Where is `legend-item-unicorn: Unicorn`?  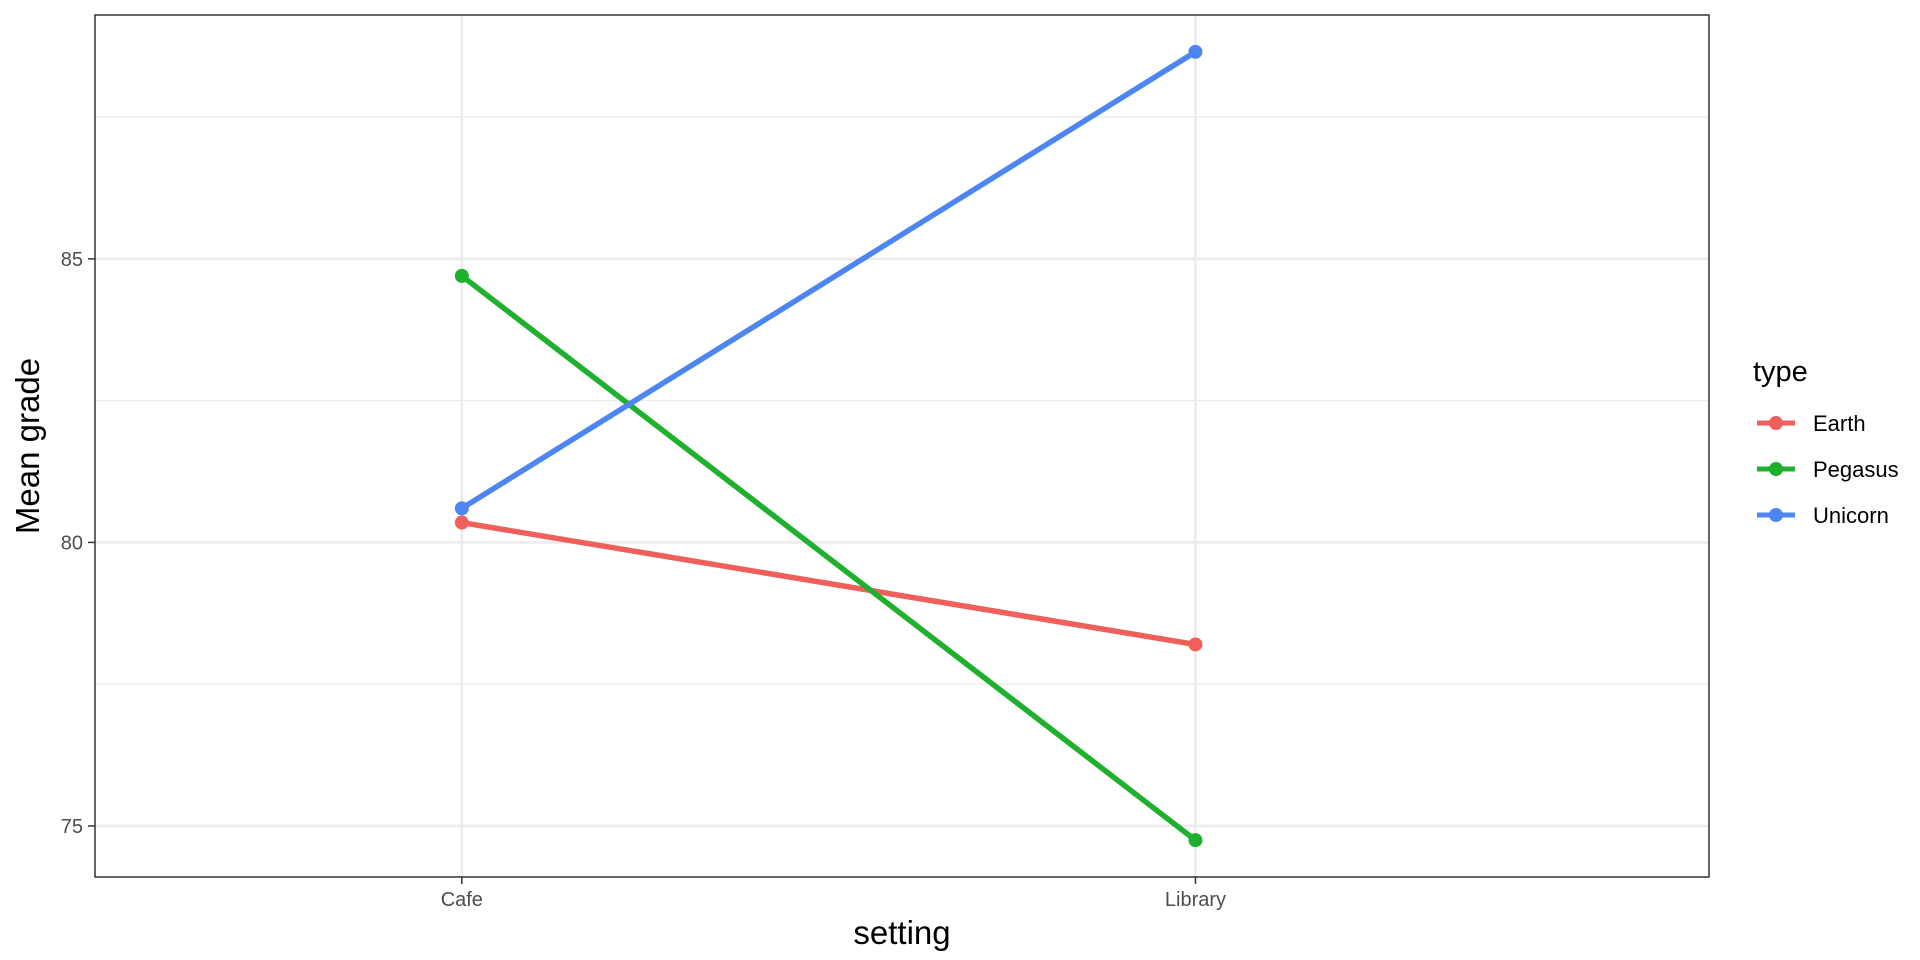 legend-item-unicorn: Unicorn is located at coordinates (1823, 515).